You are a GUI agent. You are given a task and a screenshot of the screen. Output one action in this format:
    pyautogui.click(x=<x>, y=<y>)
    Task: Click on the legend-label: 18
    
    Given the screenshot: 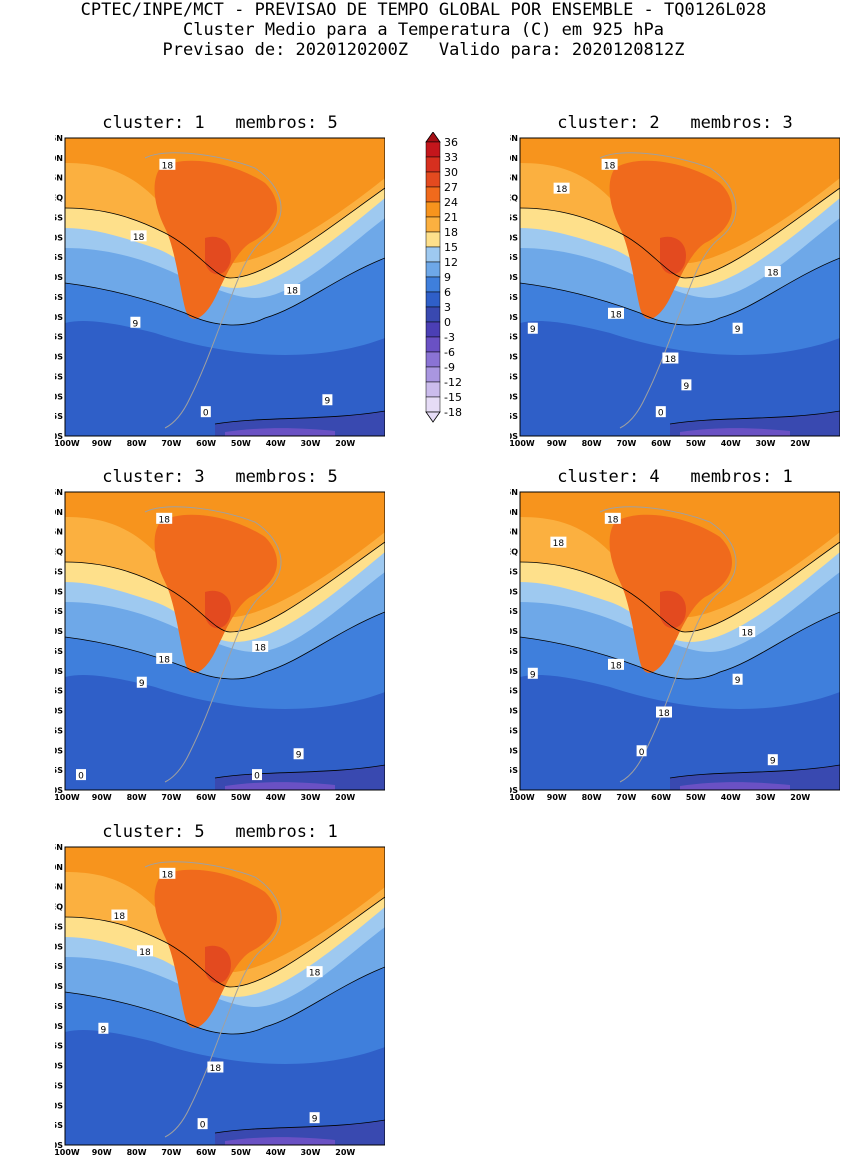 What is the action you would take?
    pyautogui.click(x=451, y=232)
    